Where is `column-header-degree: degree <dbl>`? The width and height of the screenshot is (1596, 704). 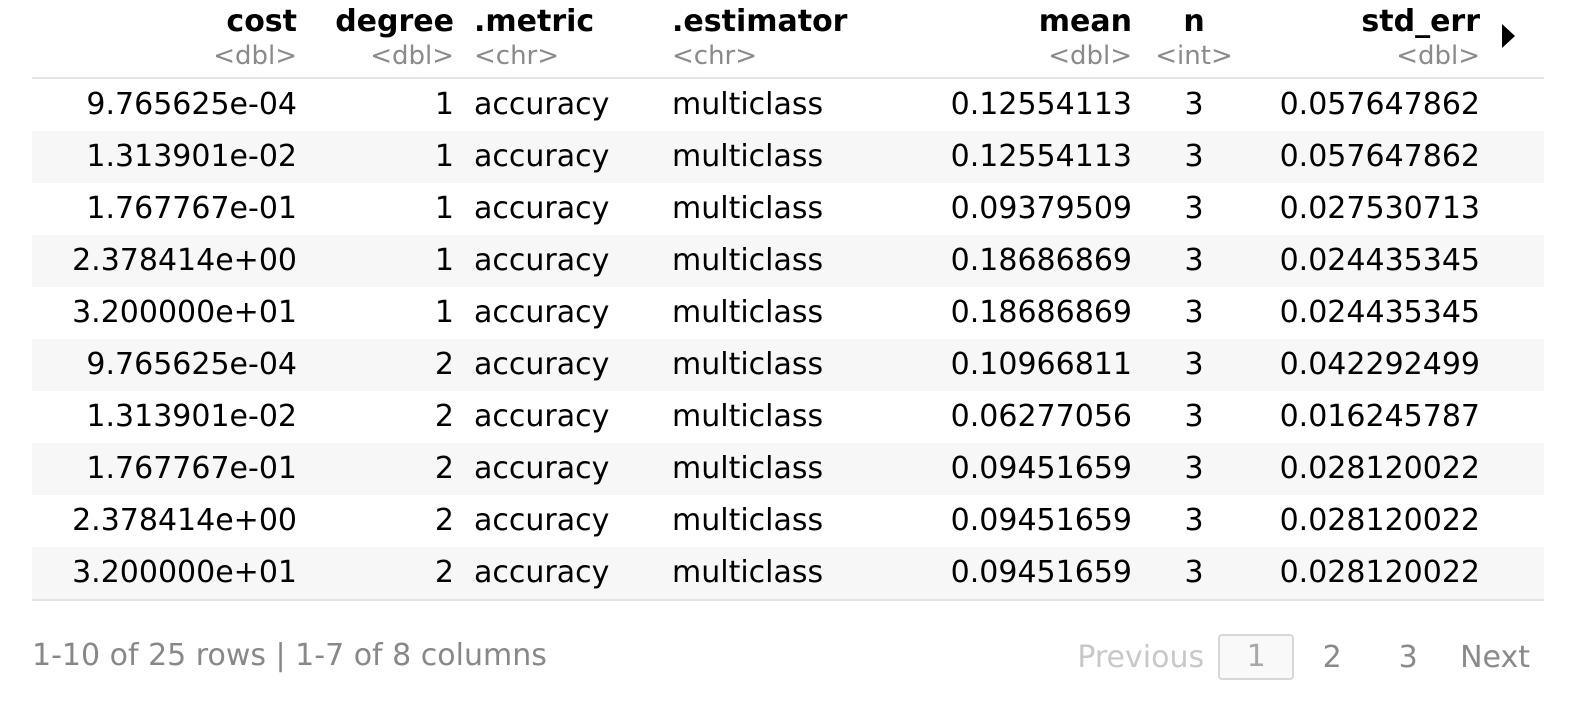
column-header-degree: degree <dbl> is located at coordinates (385, 39).